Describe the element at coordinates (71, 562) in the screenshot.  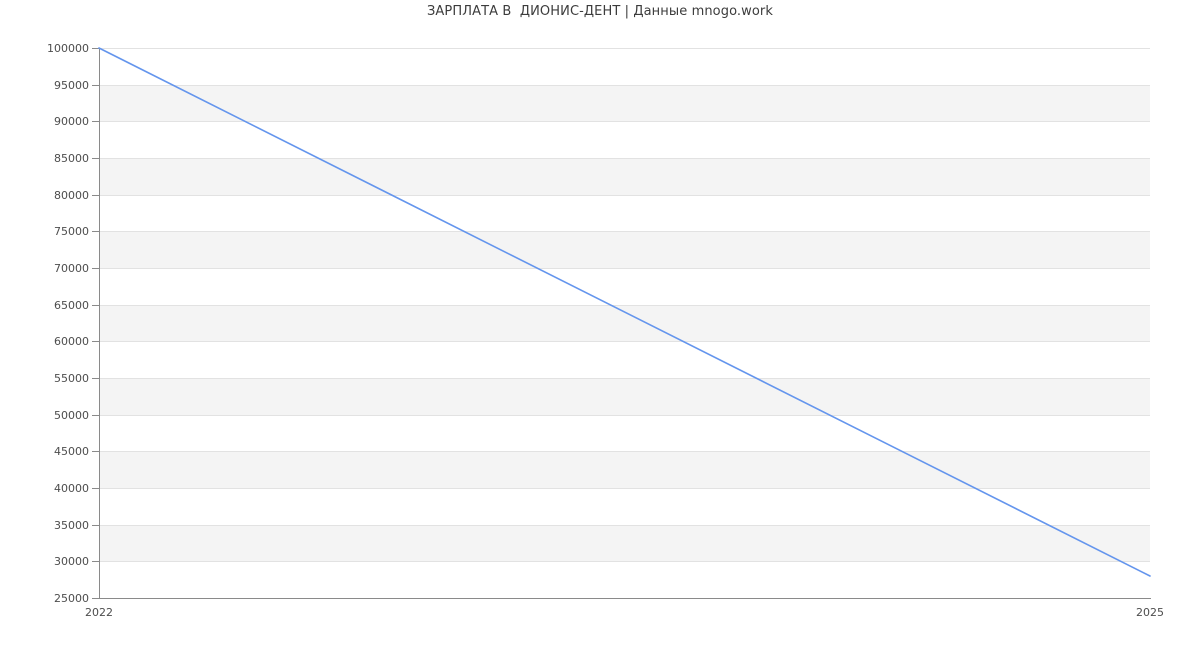
I see `y-tick-label: 30000` at that location.